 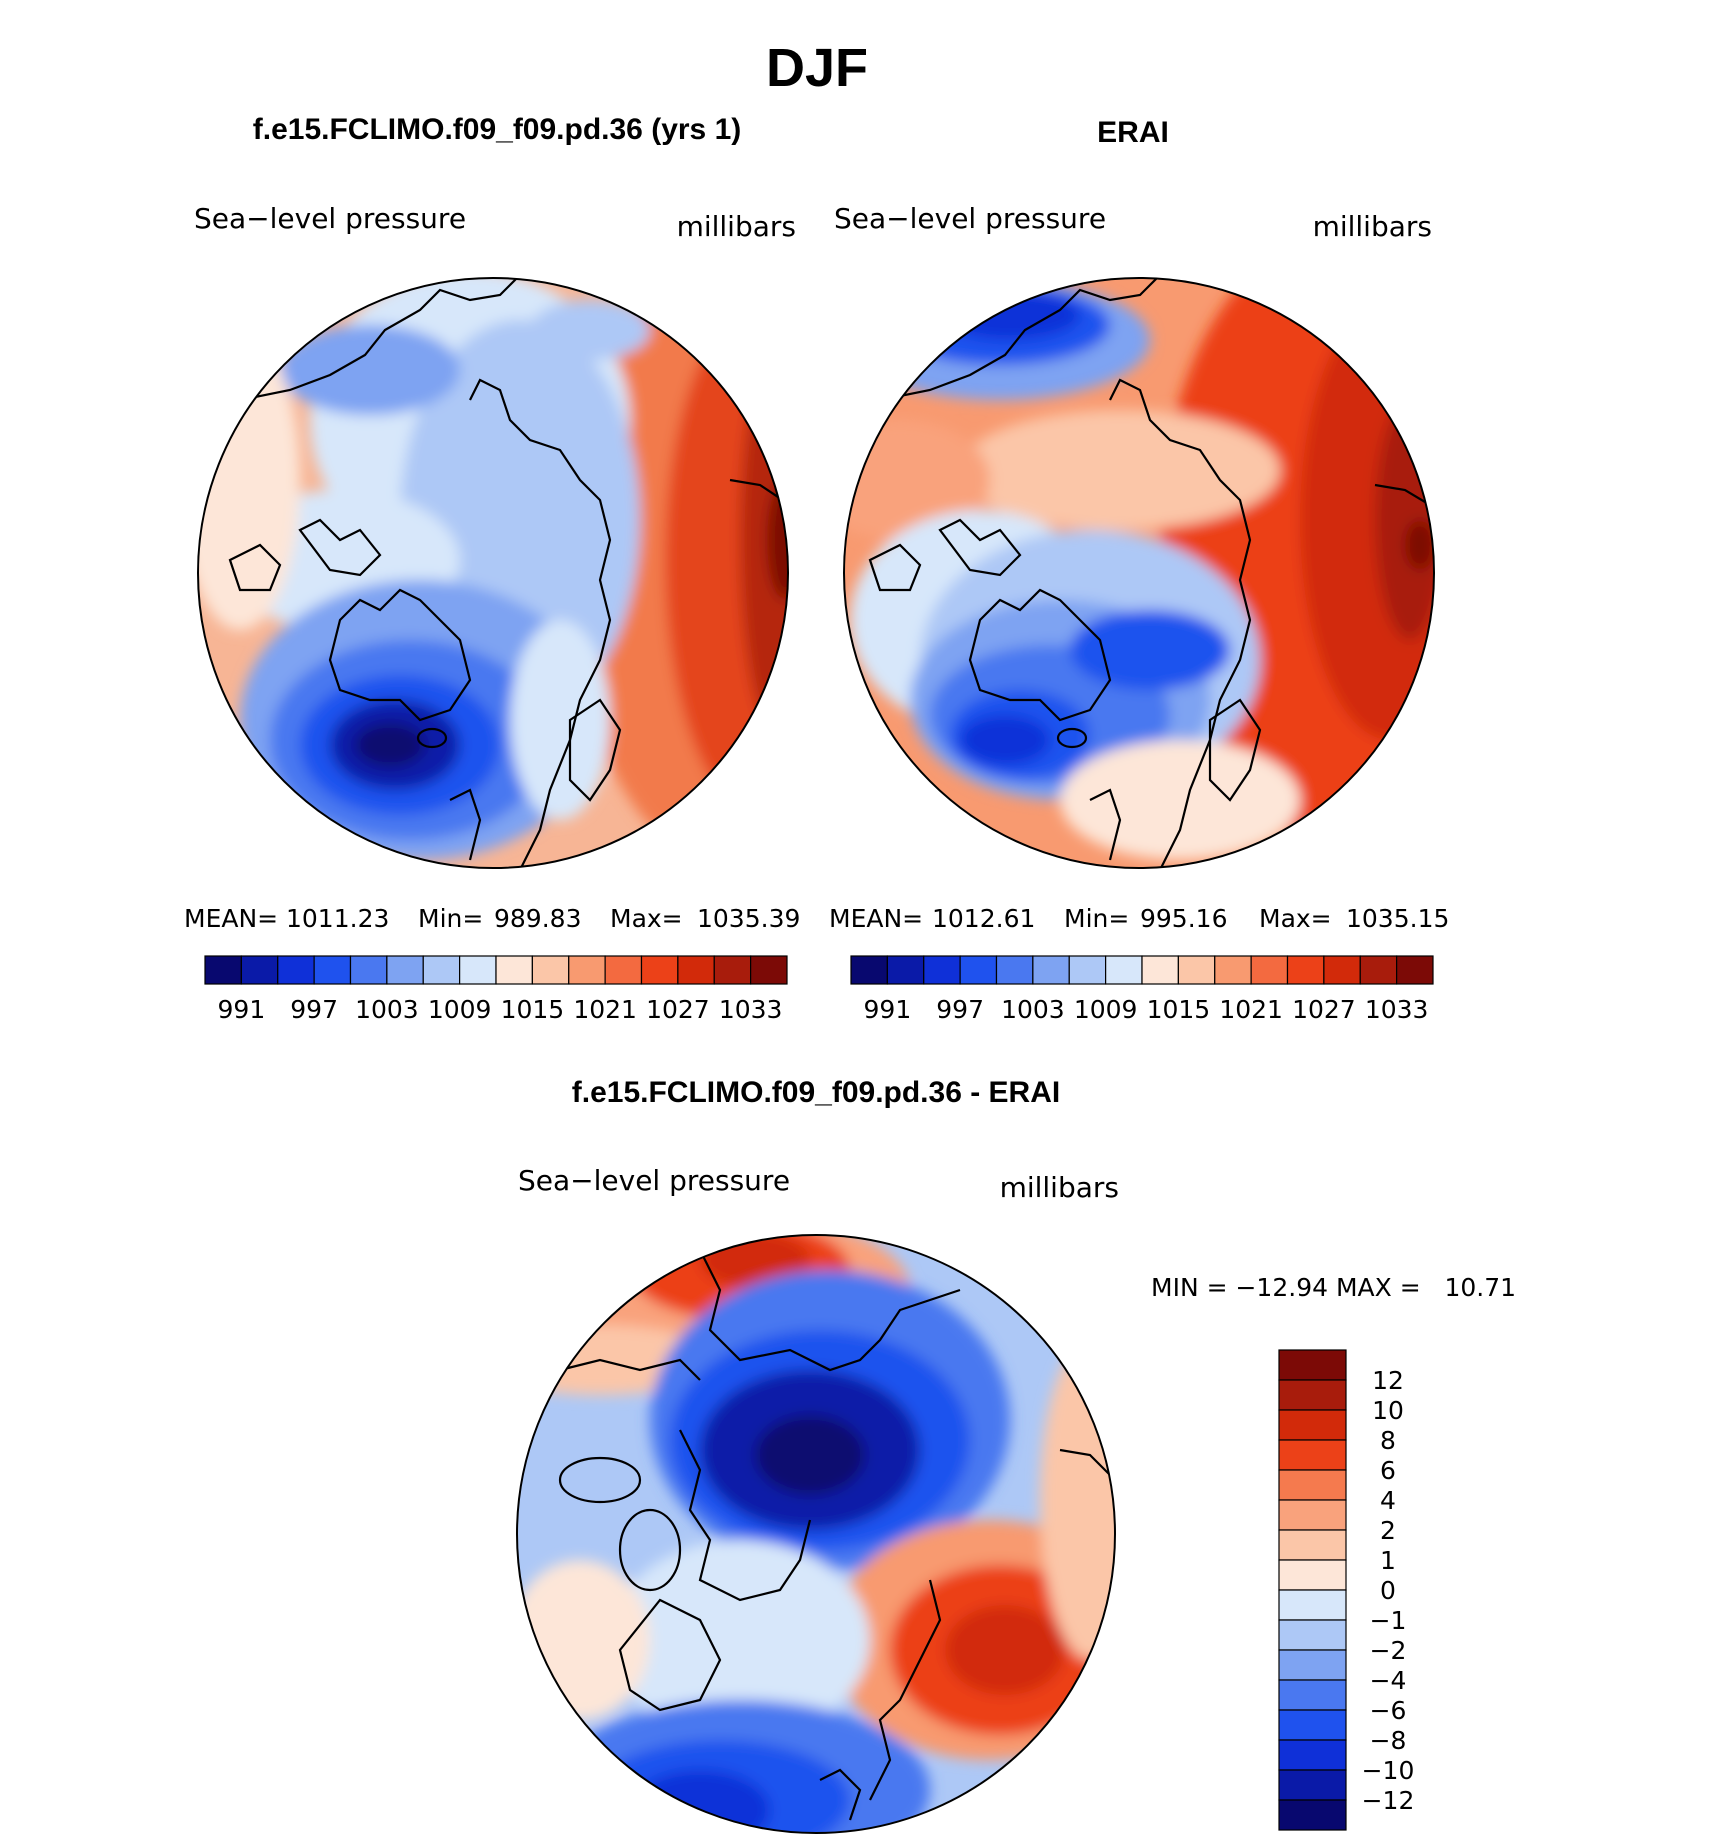 I want to click on polar-map-difference, so click(x=816, y=1534).